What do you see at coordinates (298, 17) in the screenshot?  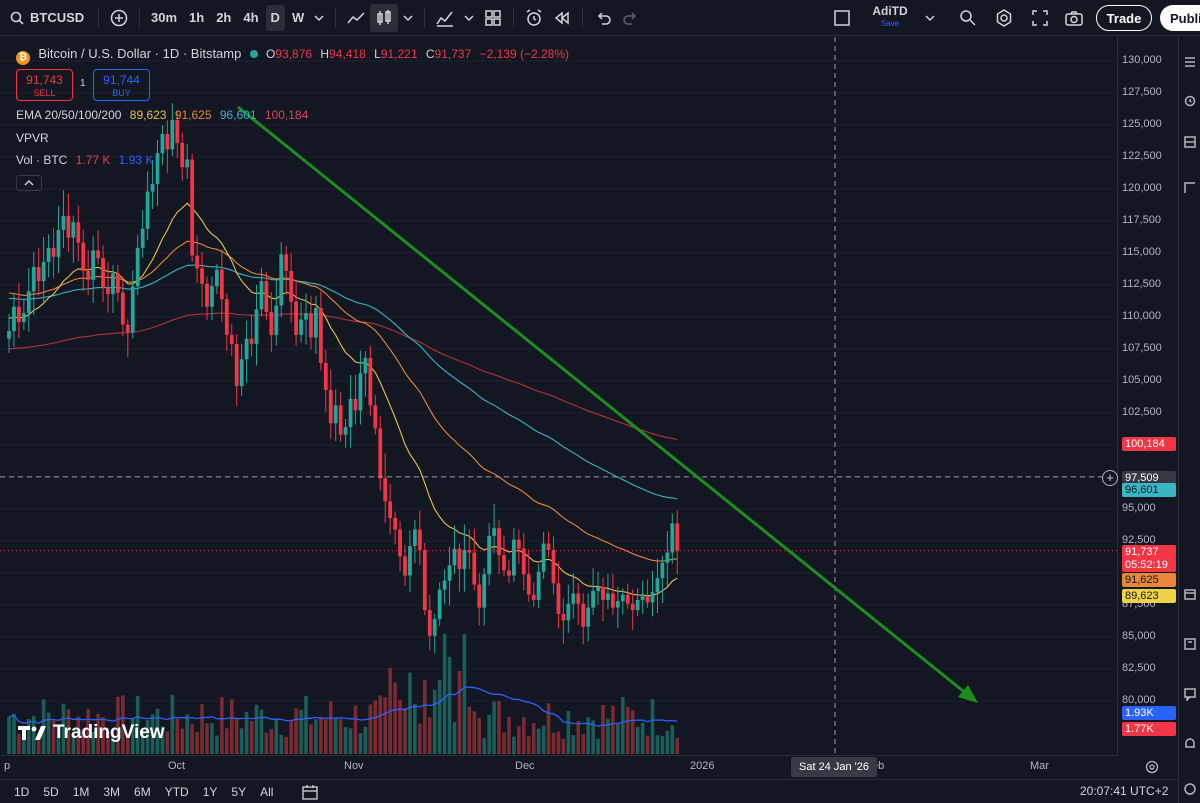 I see `timeframe-w: W` at bounding box center [298, 17].